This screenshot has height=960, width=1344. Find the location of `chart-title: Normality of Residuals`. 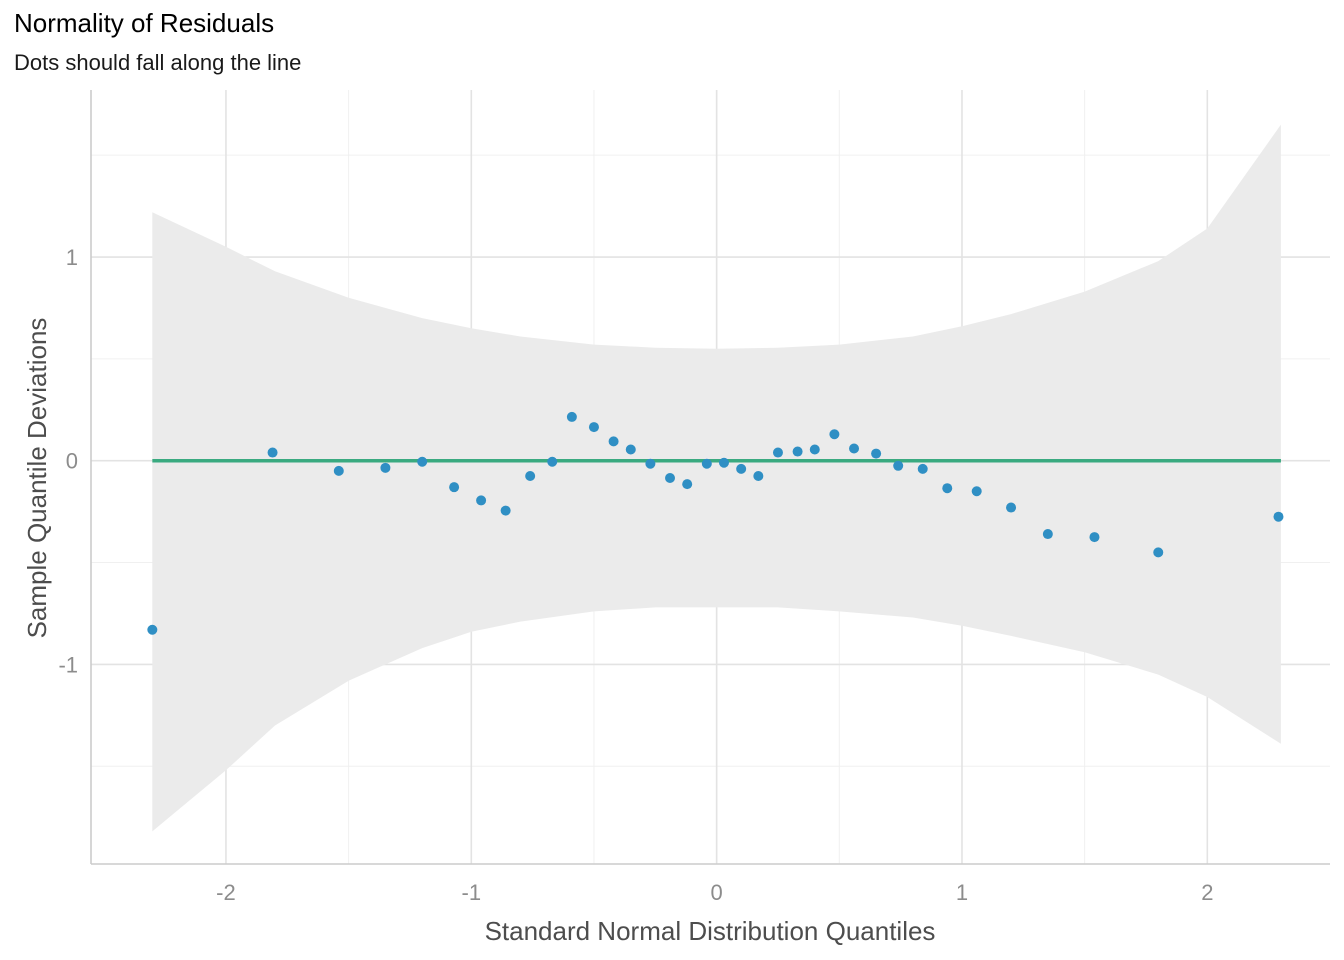

chart-title: Normality of Residuals is located at coordinates (144, 23).